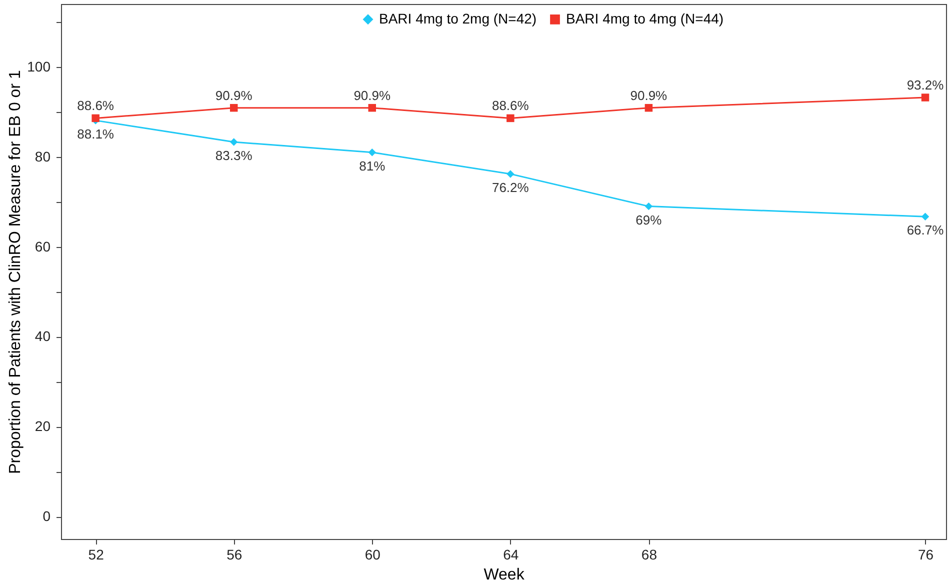 The width and height of the screenshot is (952, 586). What do you see at coordinates (39, 66) in the screenshot?
I see `y-tick-label: 100` at bounding box center [39, 66].